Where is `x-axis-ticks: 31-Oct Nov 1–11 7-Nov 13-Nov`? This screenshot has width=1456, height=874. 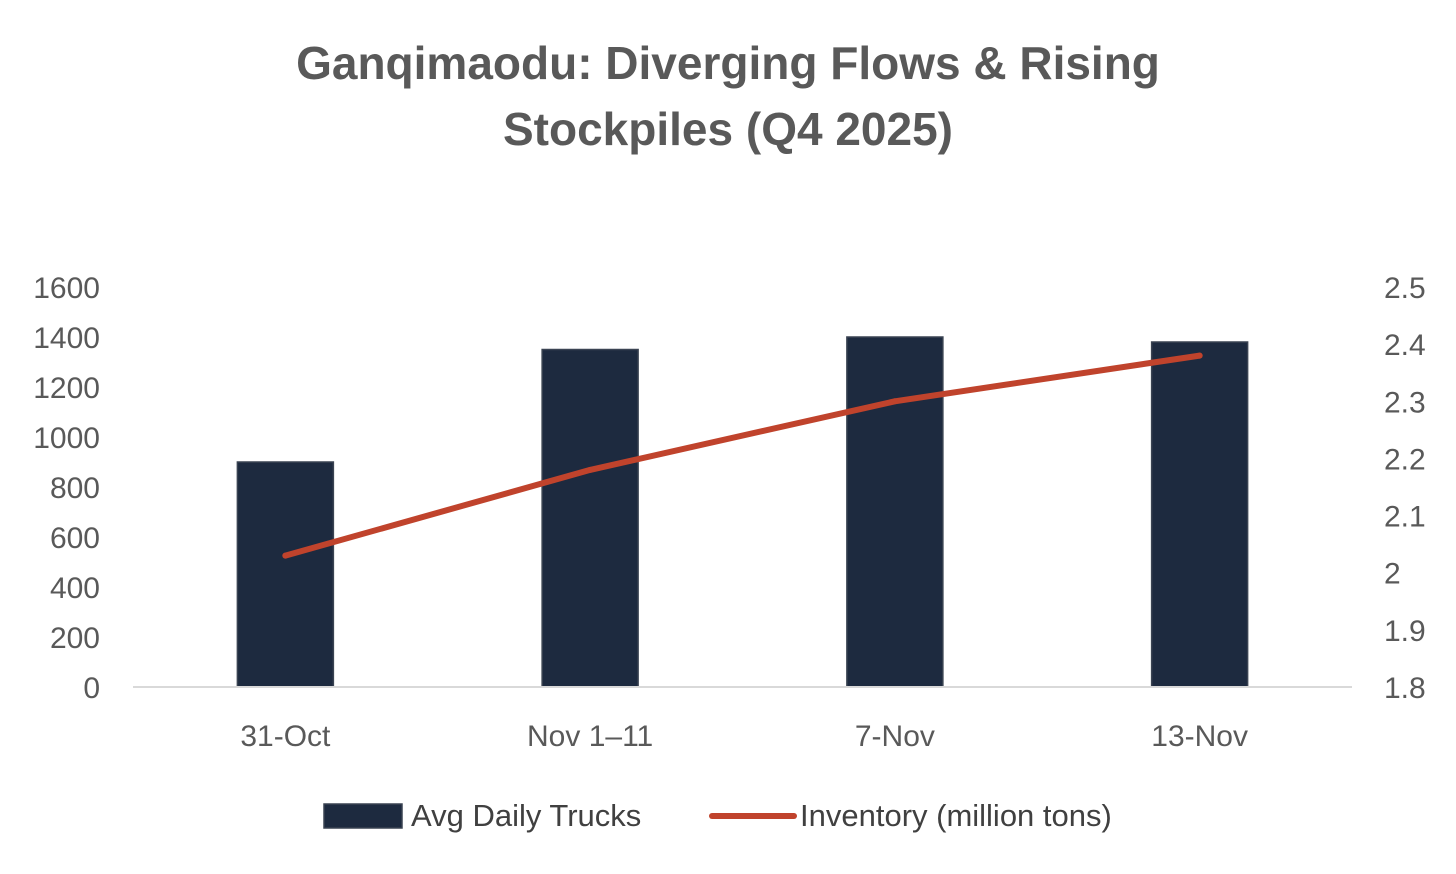 x-axis-ticks: 31-Oct Nov 1–11 7-Nov 13-Nov is located at coordinates (744, 736).